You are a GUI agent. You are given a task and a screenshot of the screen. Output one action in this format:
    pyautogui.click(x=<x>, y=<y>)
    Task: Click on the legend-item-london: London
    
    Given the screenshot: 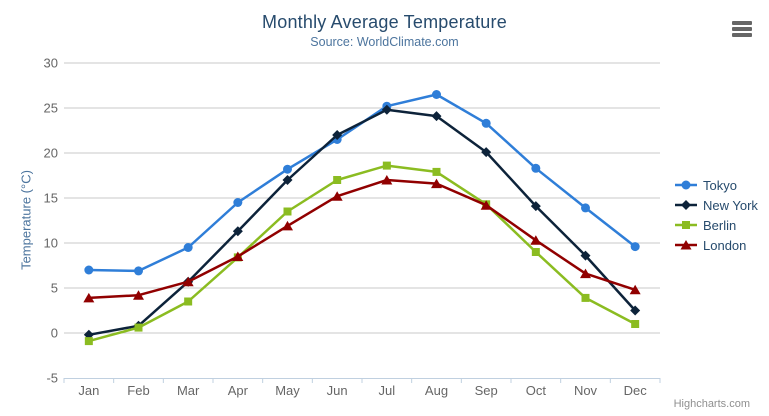 What is the action you would take?
    pyautogui.click(x=716, y=245)
    